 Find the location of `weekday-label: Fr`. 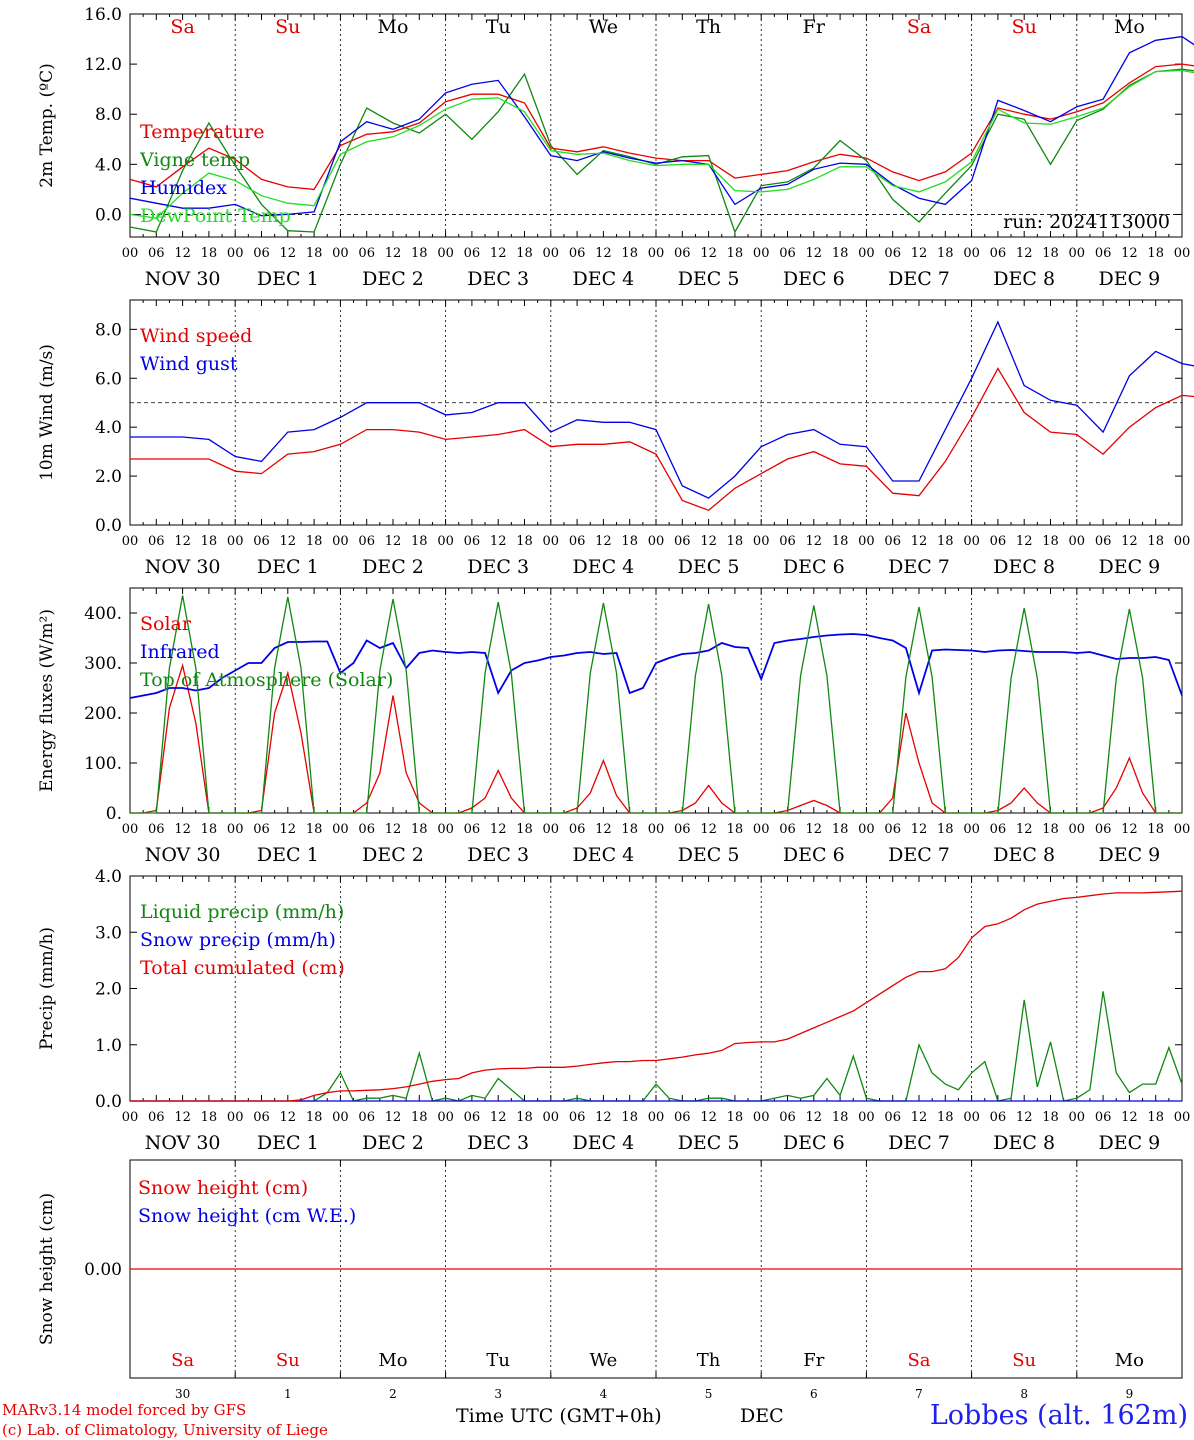

weekday-label: Fr is located at coordinates (814, 27).